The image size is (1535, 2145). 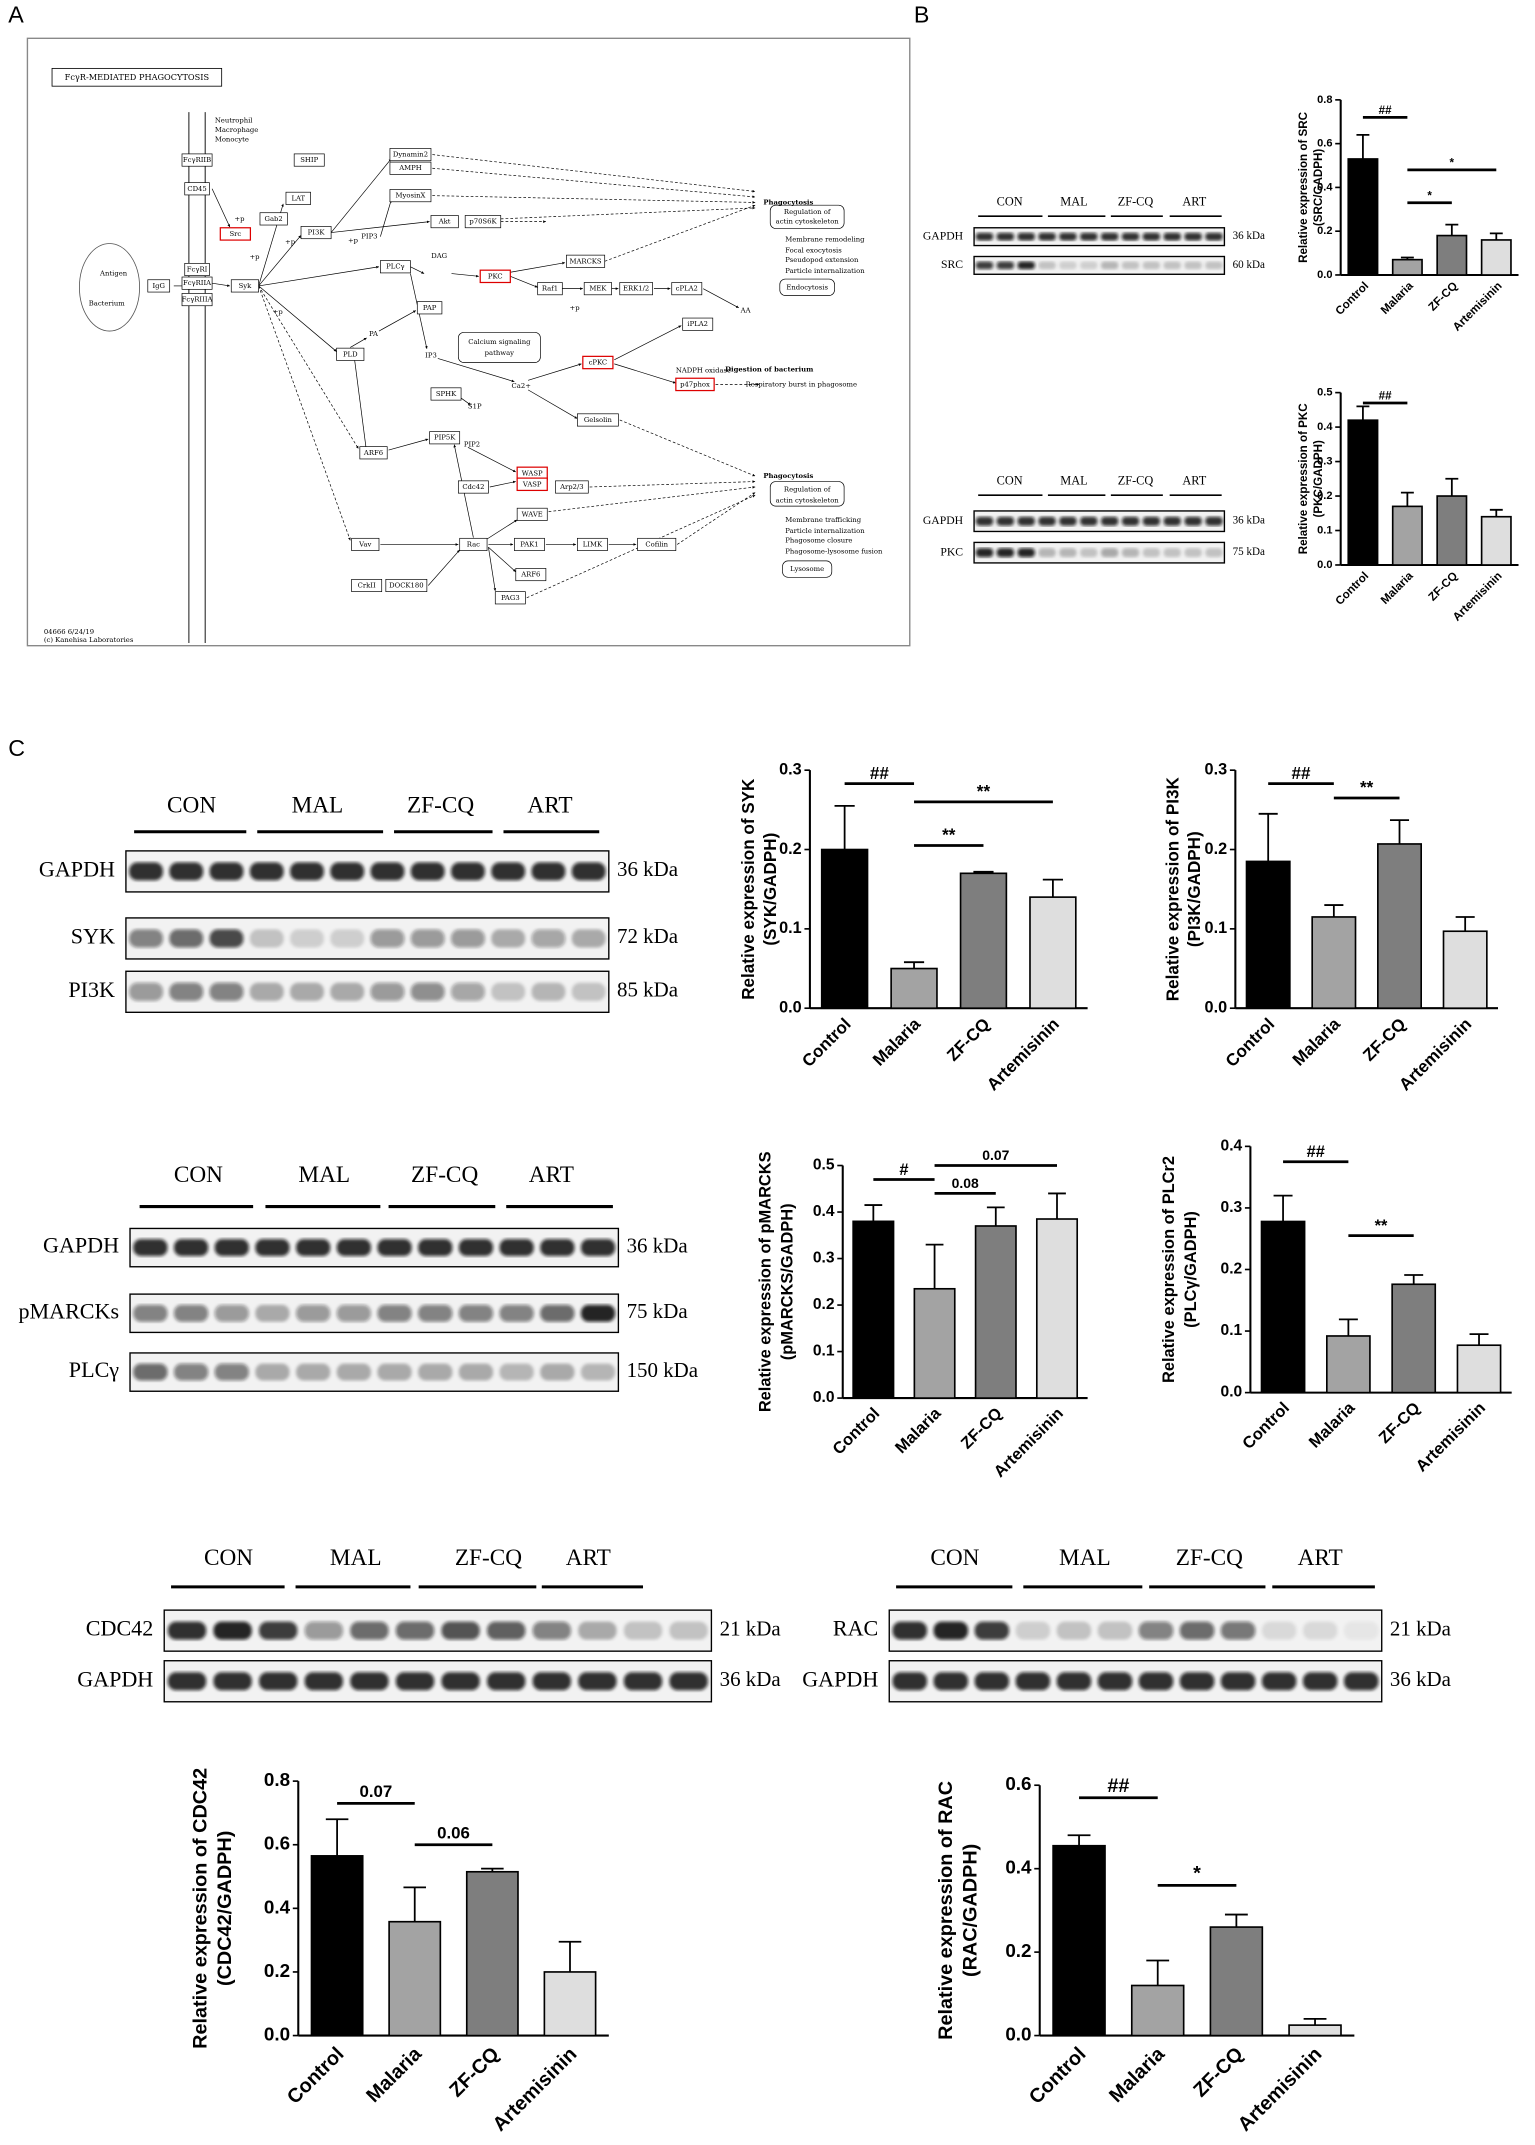 I want to click on significance-label: #, so click(x=903, y=1170).